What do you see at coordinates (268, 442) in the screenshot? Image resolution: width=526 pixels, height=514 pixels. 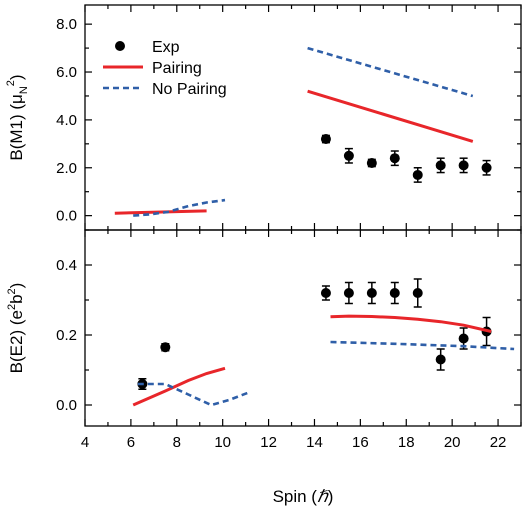 I see `x-tick-label: 12` at bounding box center [268, 442].